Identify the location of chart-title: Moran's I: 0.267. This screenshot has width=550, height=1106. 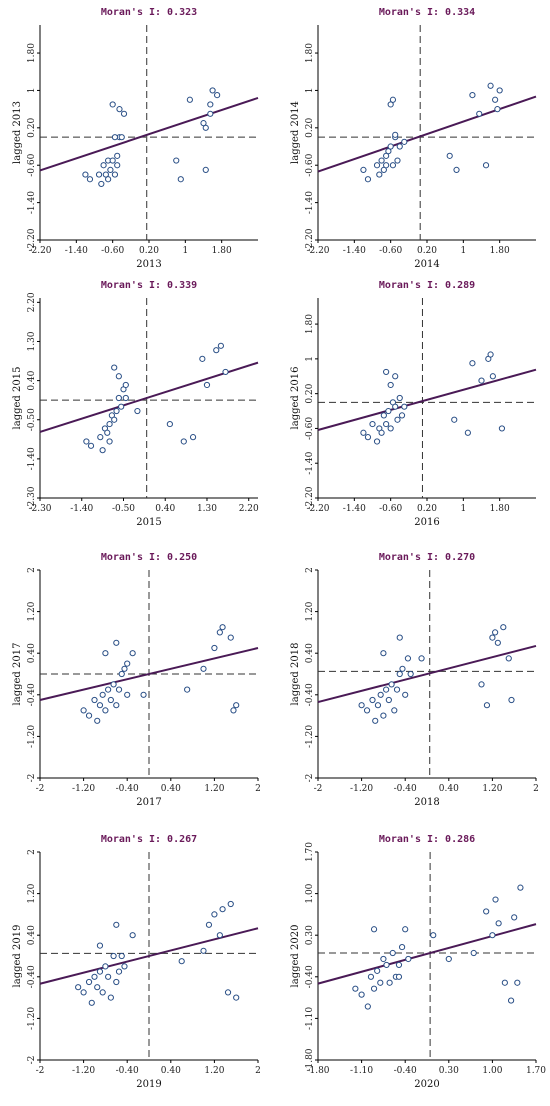
(149, 839).